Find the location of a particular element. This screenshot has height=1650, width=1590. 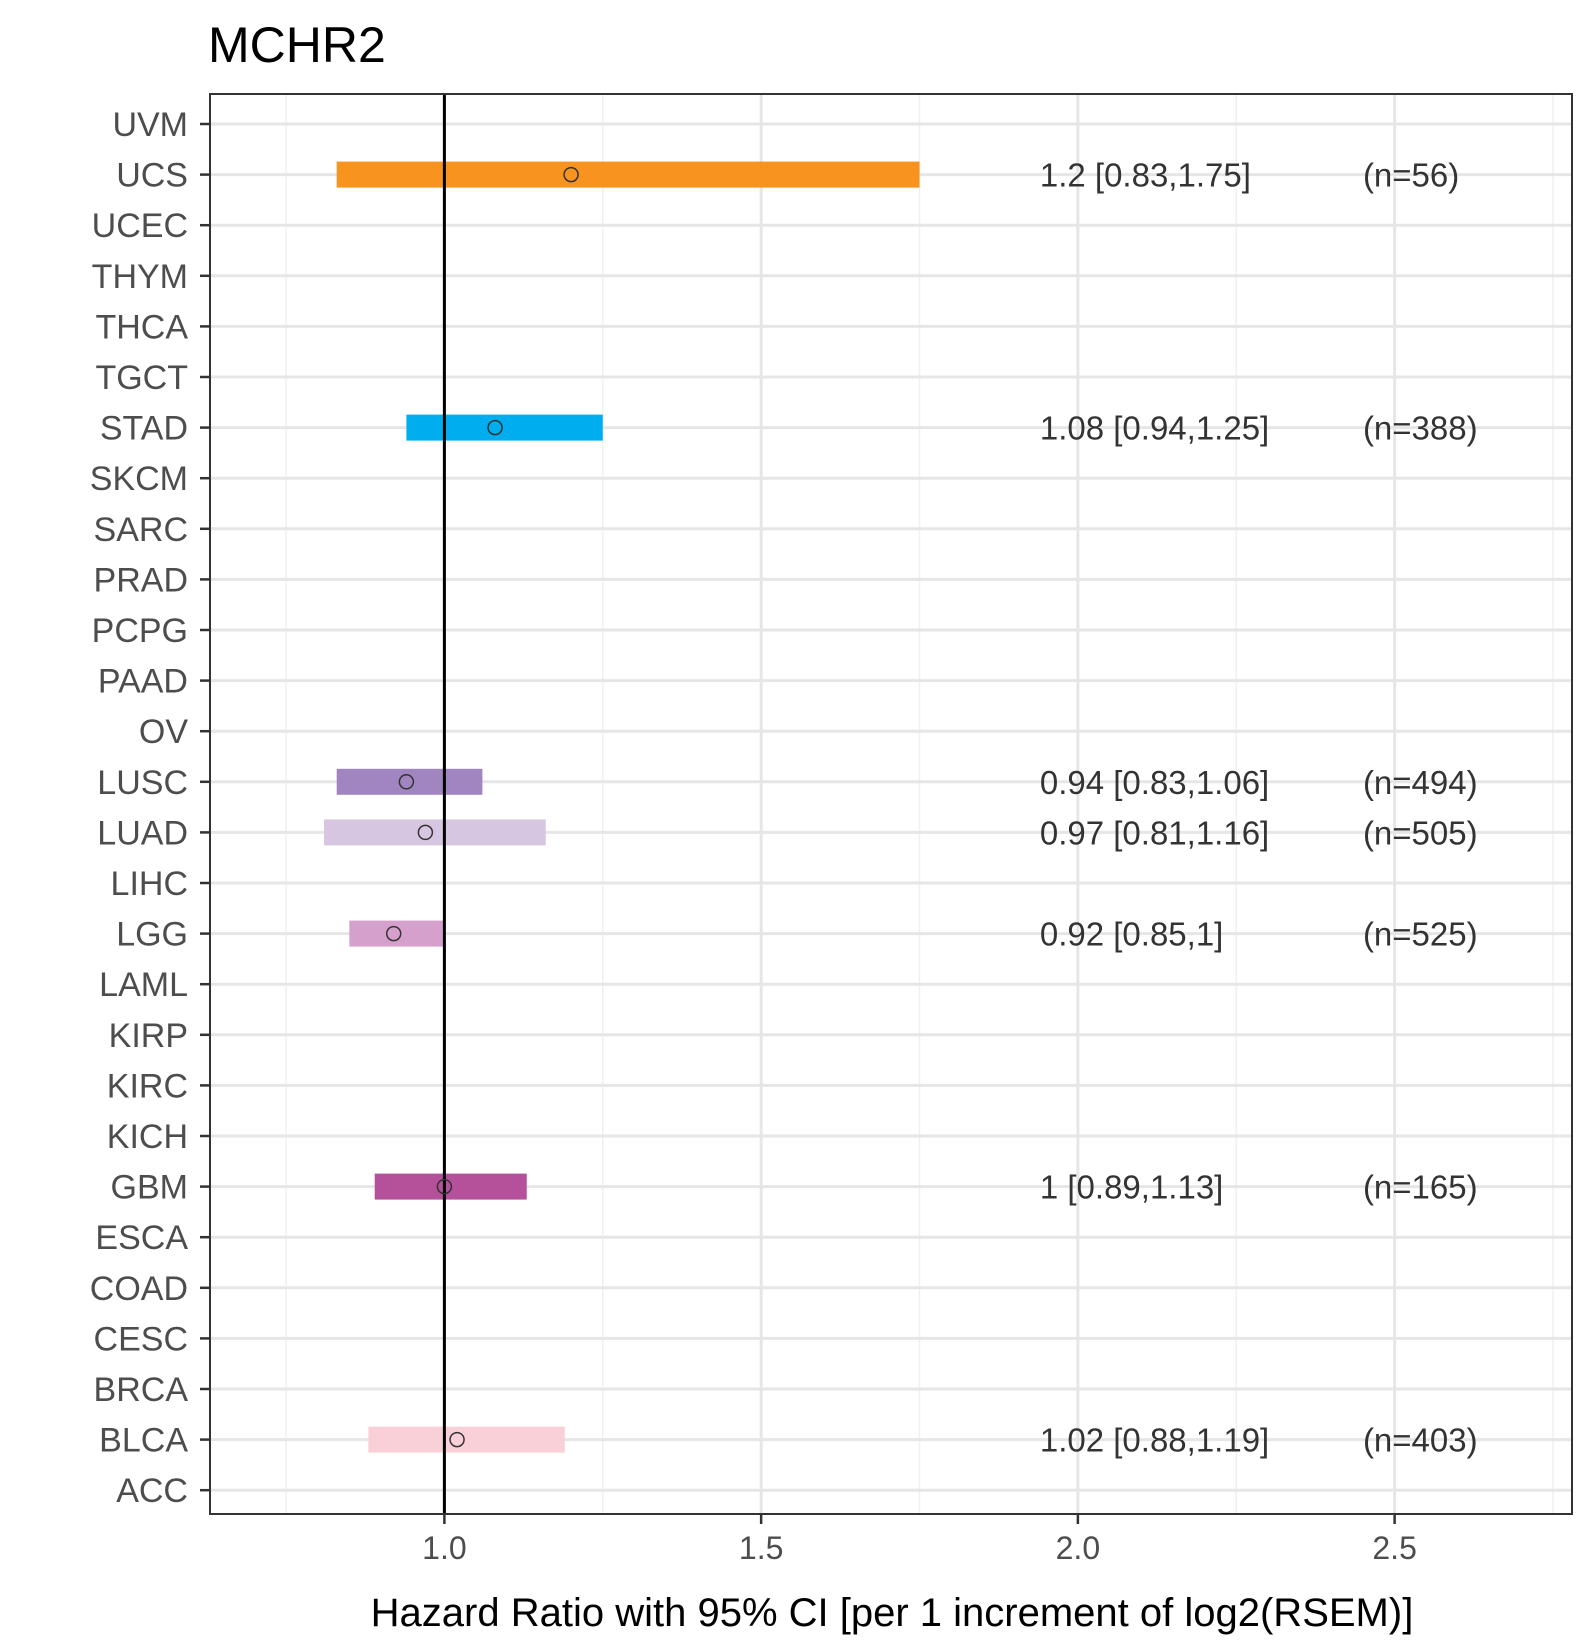

n-label-gbm: (n=165) is located at coordinates (1420, 1187).